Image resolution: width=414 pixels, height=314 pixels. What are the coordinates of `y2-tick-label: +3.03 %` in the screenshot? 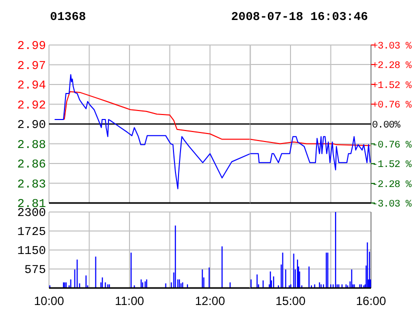 It's located at (392, 47).